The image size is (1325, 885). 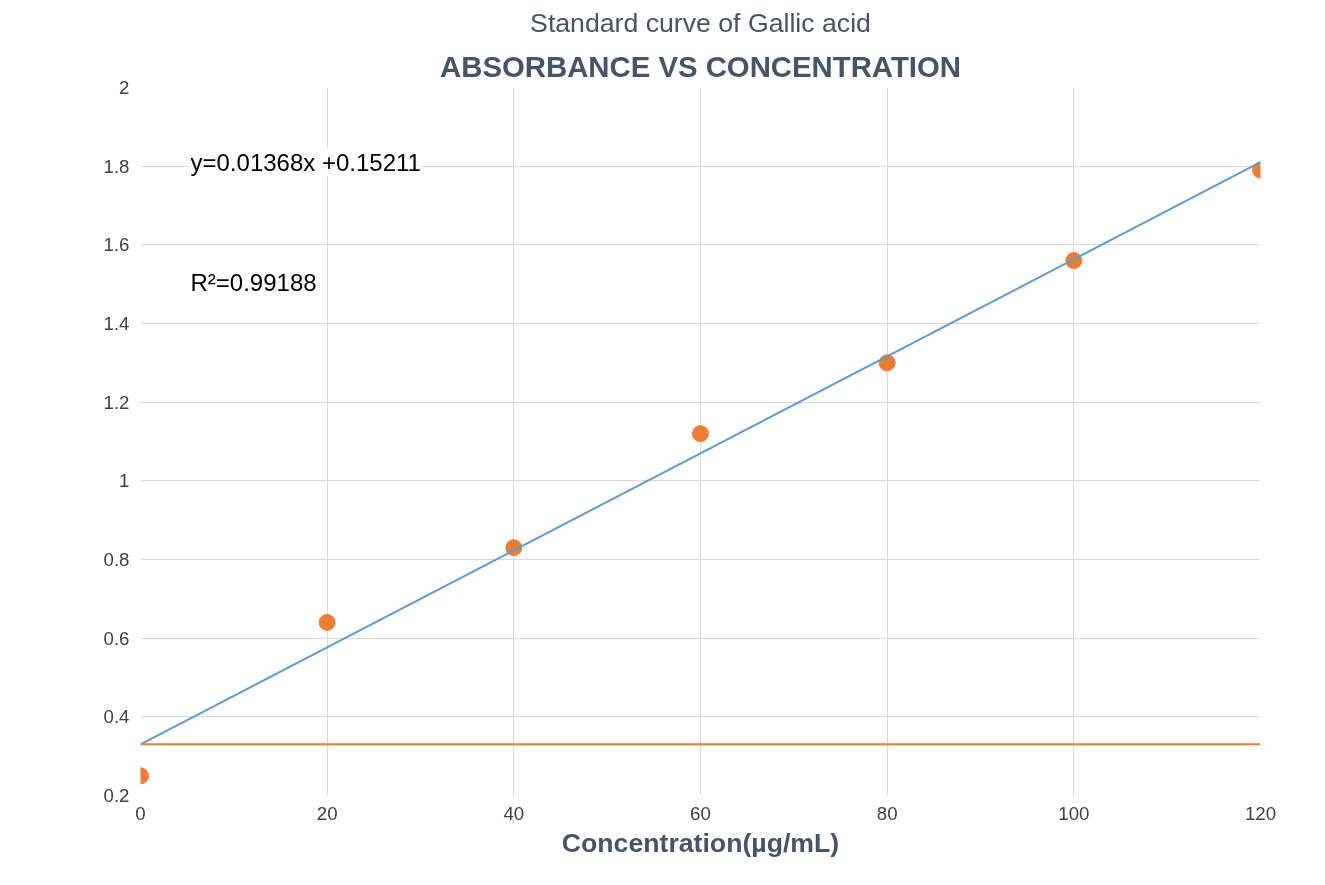 What do you see at coordinates (253, 282) in the screenshot?
I see `annotation: R²=0.99188` at bounding box center [253, 282].